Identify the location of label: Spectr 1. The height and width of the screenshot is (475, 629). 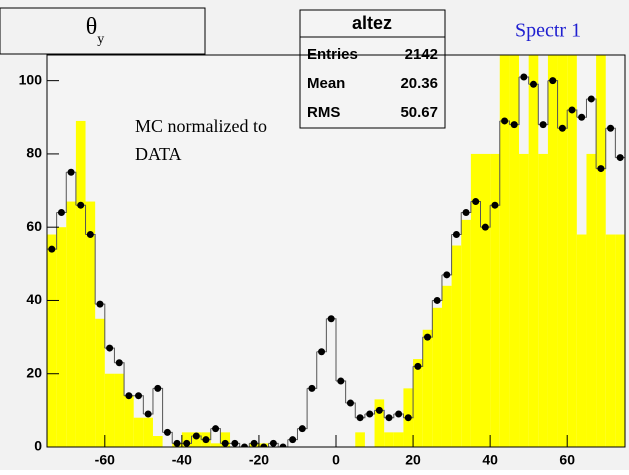
(548, 31).